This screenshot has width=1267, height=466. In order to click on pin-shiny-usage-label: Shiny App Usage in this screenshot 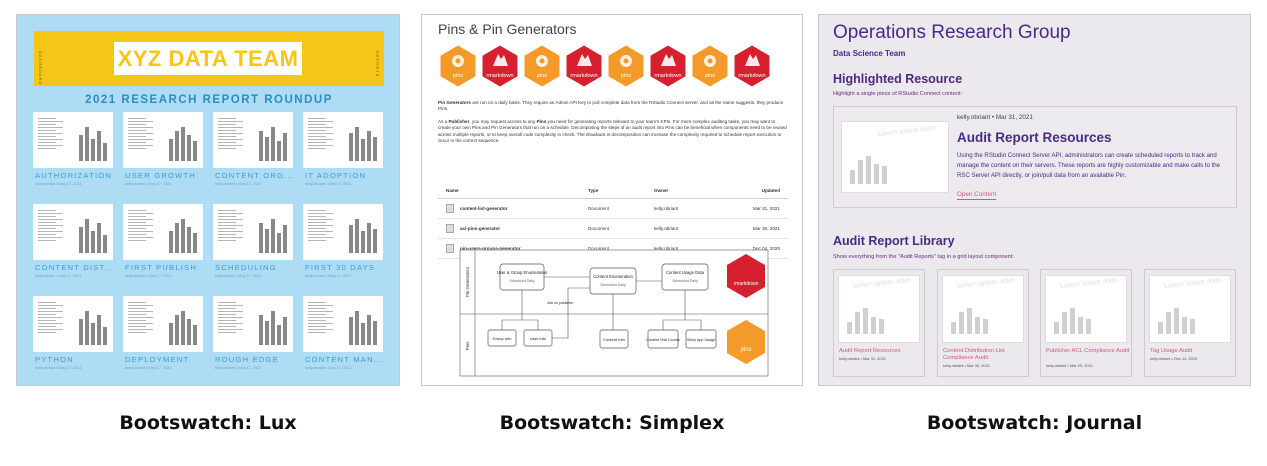, I will do `click(701, 340)`.